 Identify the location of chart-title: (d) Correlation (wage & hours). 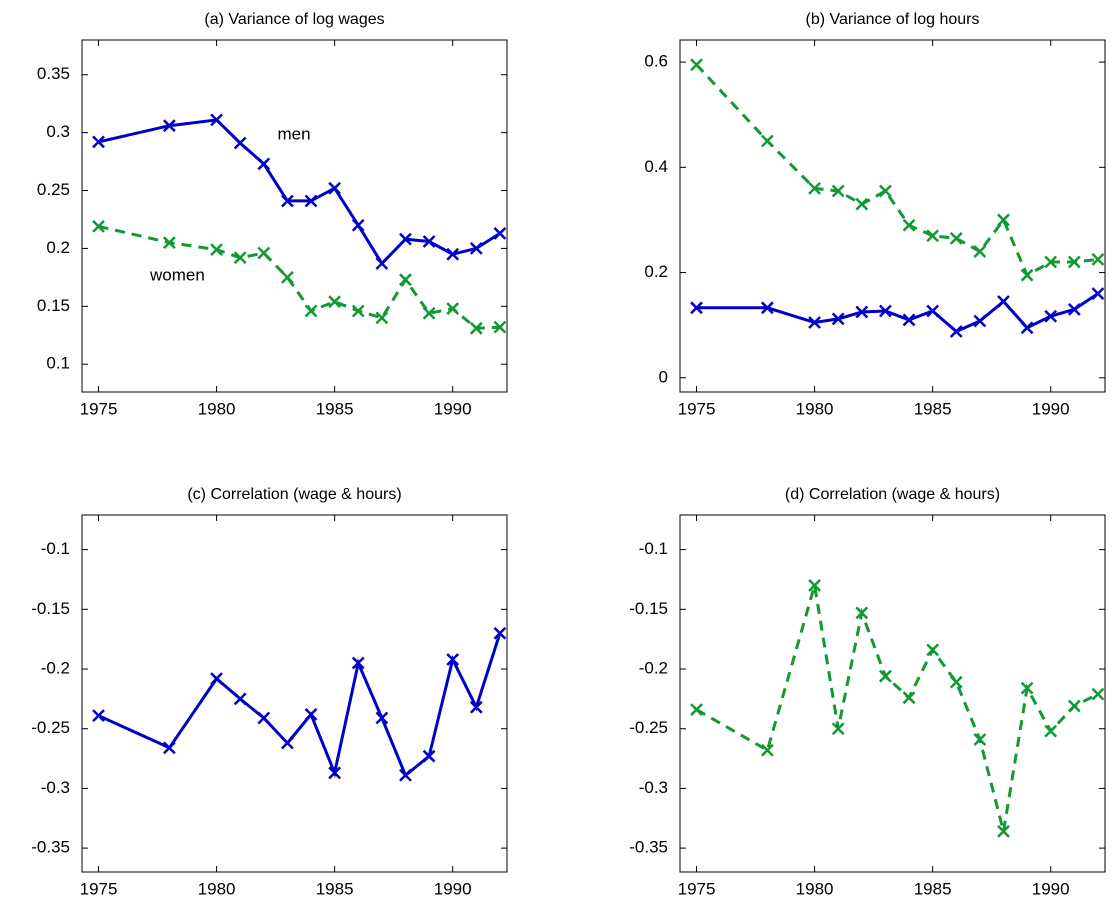
(892, 494).